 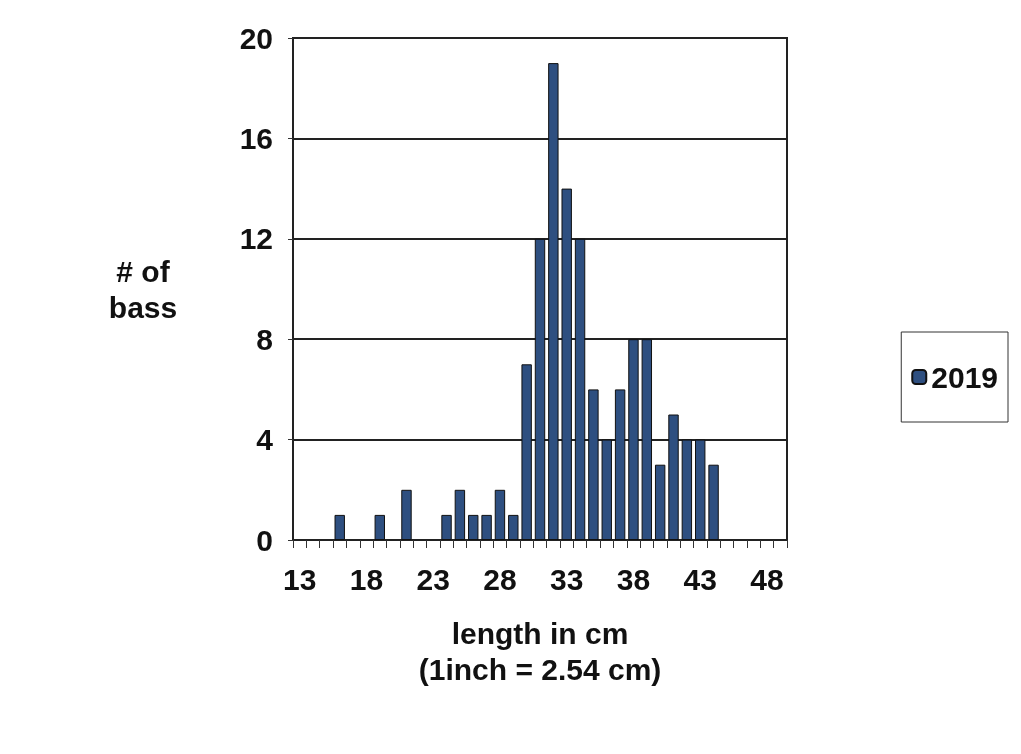 What do you see at coordinates (256, 239) in the screenshot?
I see `y-tick-label: 12` at bounding box center [256, 239].